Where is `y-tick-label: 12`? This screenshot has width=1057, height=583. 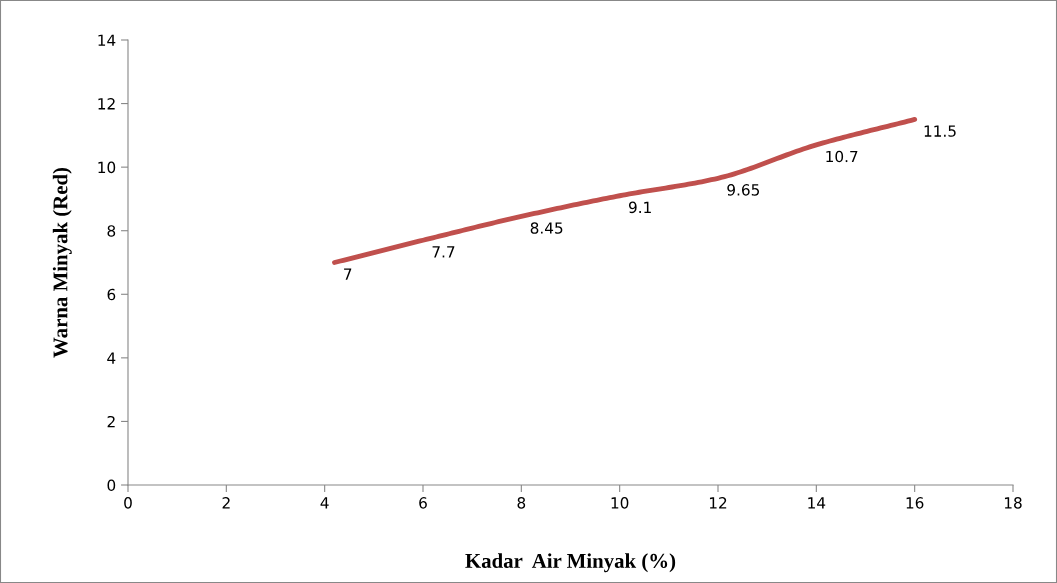 y-tick-label: 12 is located at coordinates (106, 104).